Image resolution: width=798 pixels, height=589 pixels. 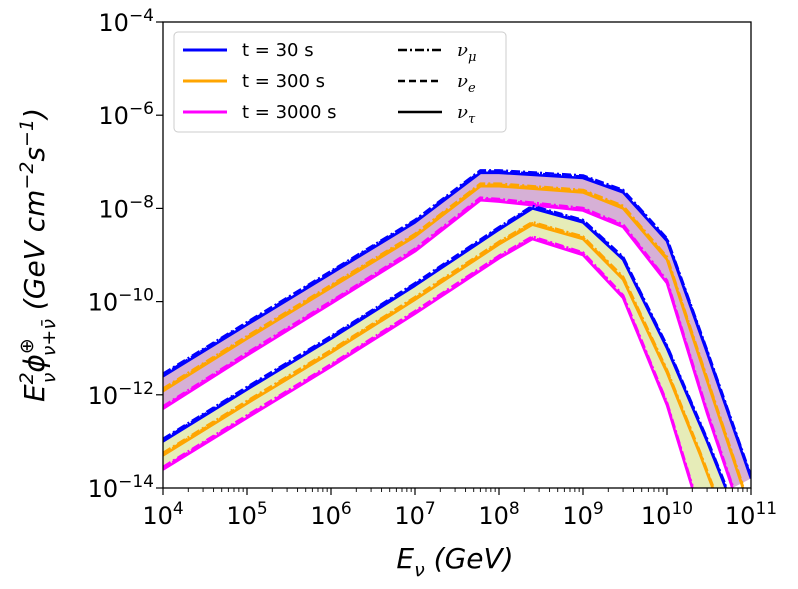 I want to click on x-axis-ticks: 104 105 106 107 108 109 1010 1011, so click(x=459, y=509).